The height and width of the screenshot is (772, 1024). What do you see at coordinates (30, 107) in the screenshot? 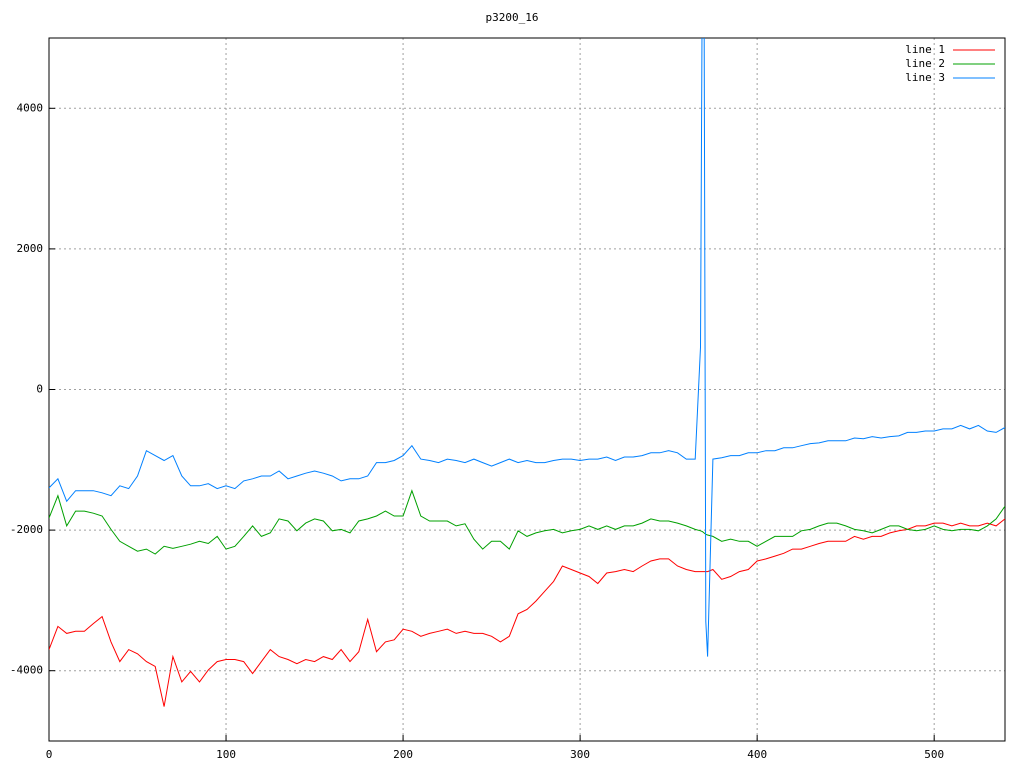
I see `y-tick-label: 4000` at bounding box center [30, 107].